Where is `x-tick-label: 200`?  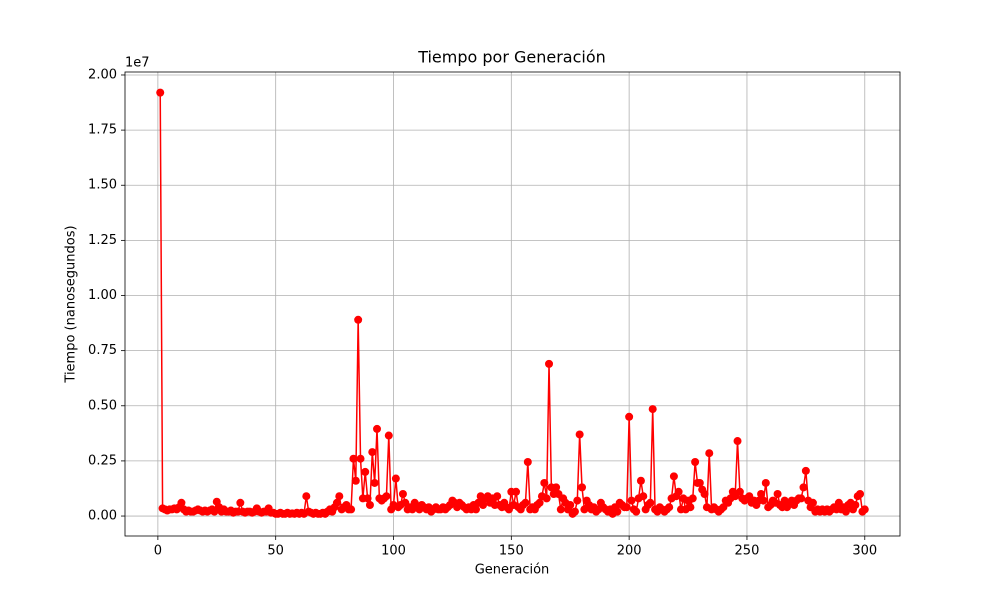 x-tick-label: 200 is located at coordinates (629, 551).